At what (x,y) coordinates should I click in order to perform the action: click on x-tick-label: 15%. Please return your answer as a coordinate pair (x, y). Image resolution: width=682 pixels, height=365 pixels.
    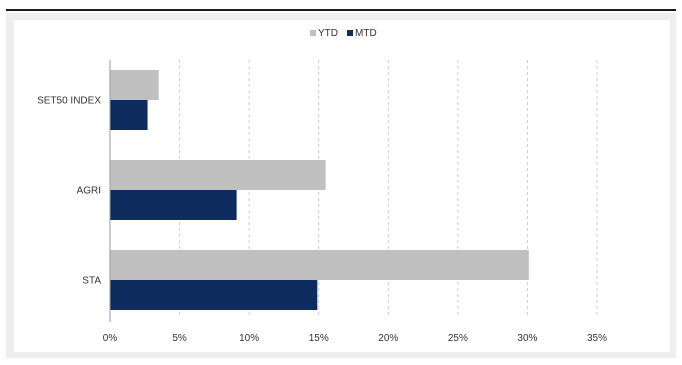
    Looking at the image, I should click on (319, 338).